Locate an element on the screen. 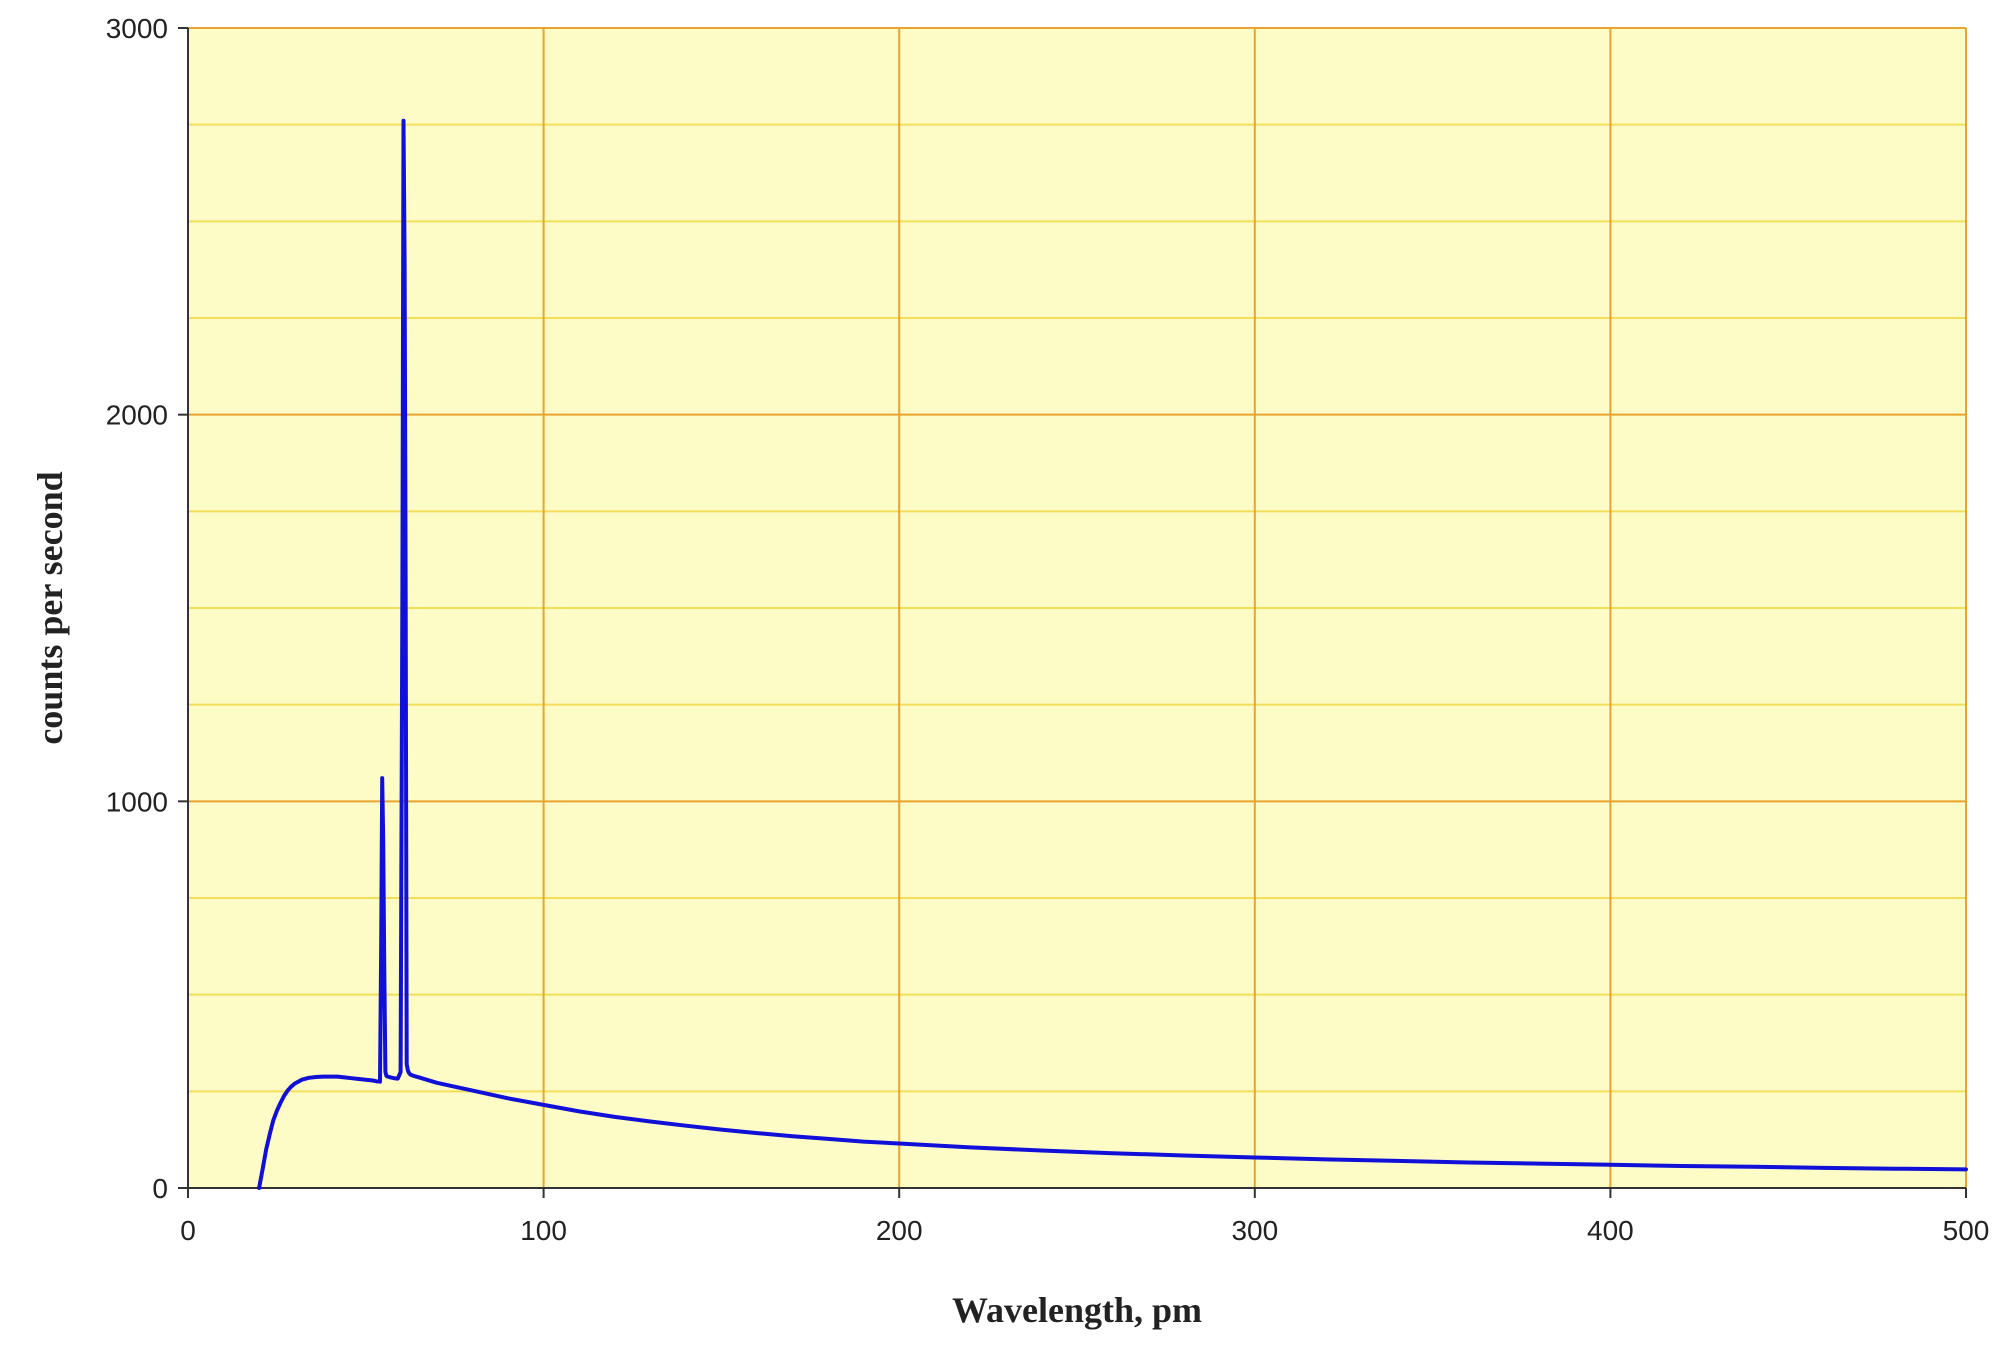  y-tick-label: 3000 is located at coordinates (137, 28).